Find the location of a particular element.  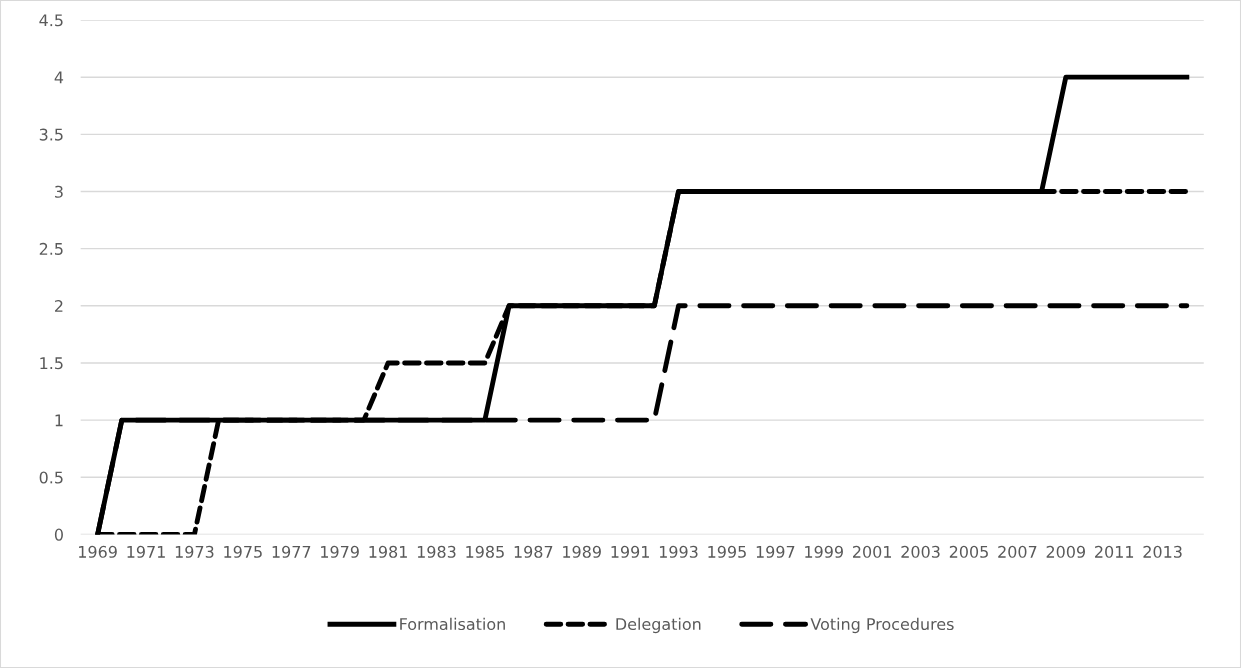

x-tick-label: 2005 is located at coordinates (968, 551).